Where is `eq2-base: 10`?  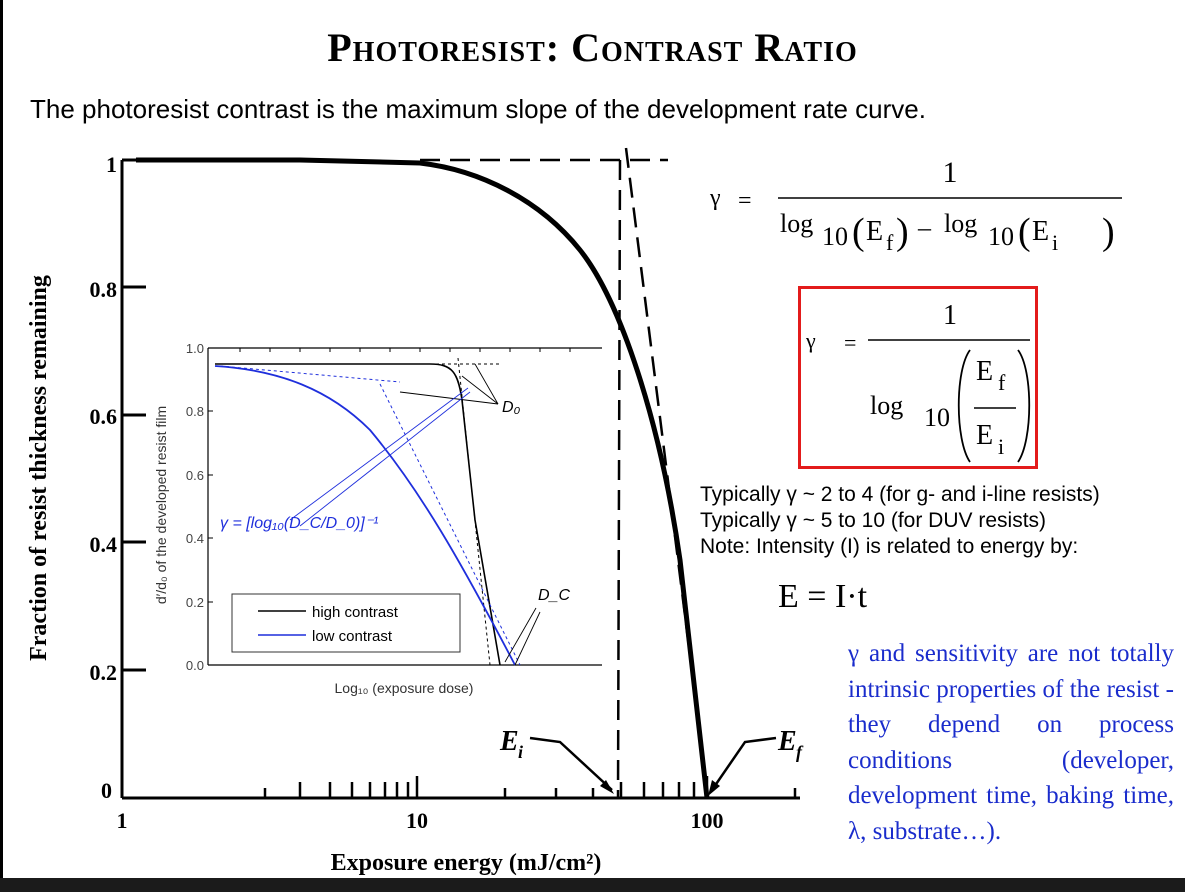 eq2-base: 10 is located at coordinates (937, 417).